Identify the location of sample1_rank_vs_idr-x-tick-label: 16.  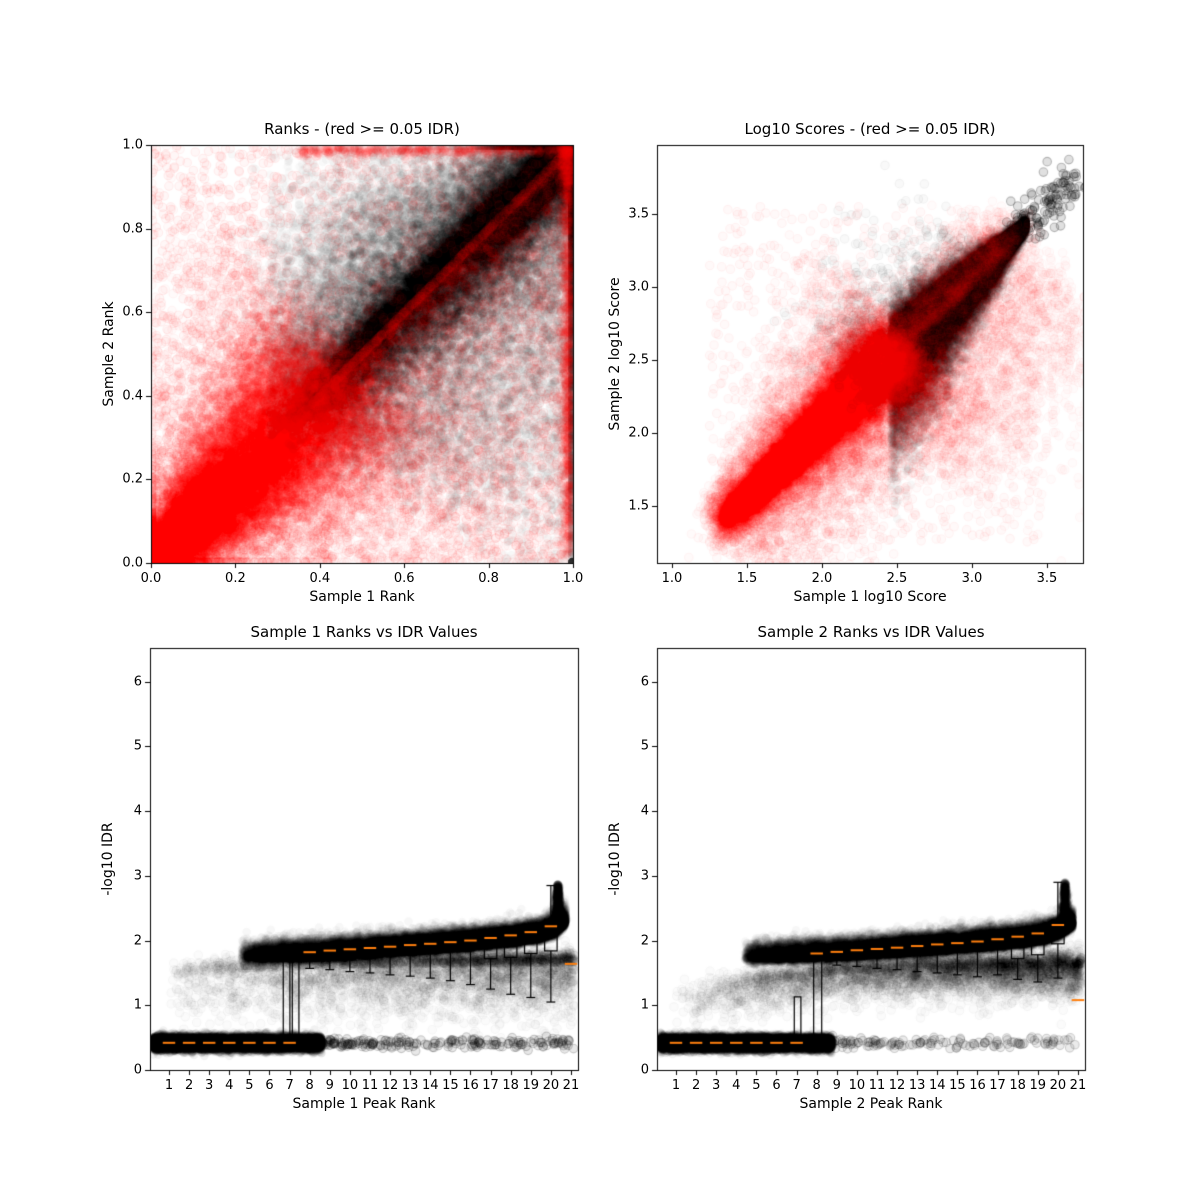
(470, 1085).